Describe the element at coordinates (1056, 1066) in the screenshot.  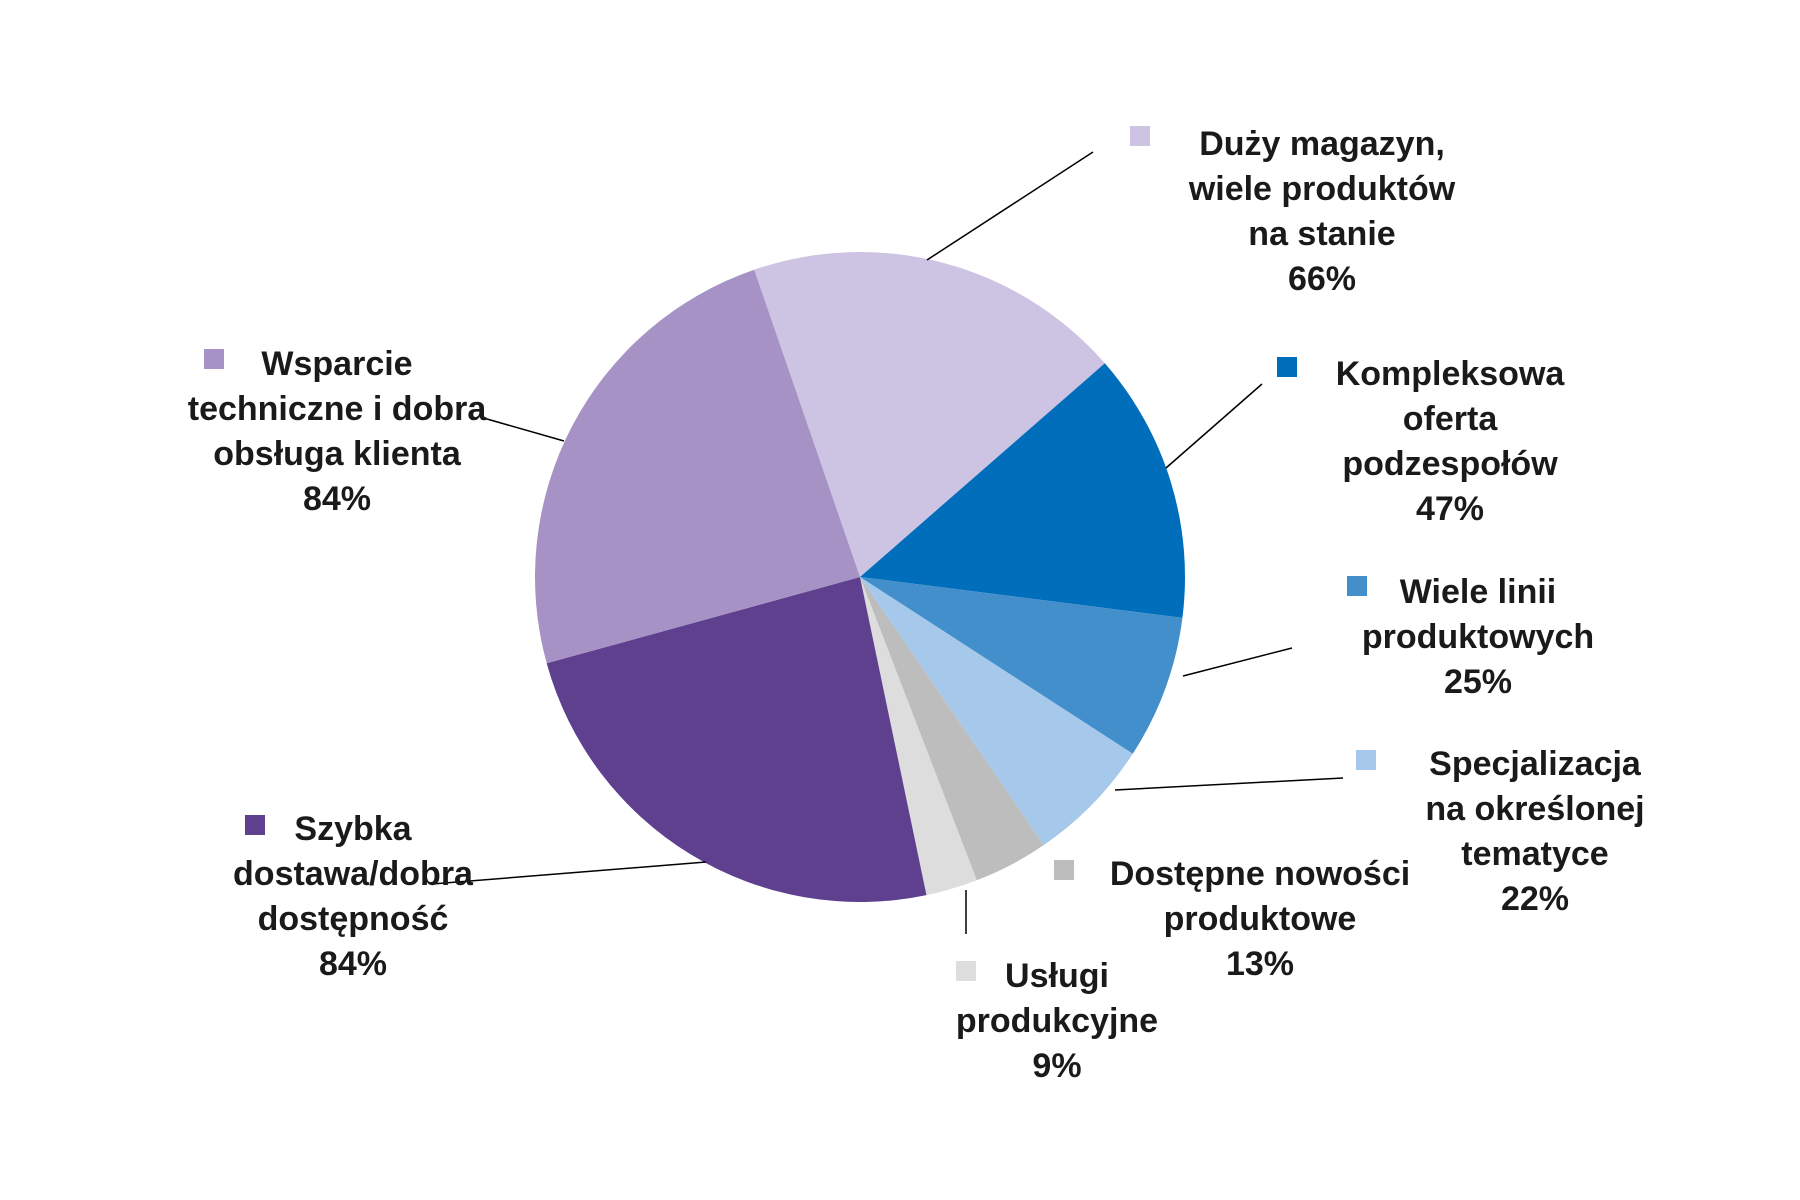
I see `data-label-value: 9%` at that location.